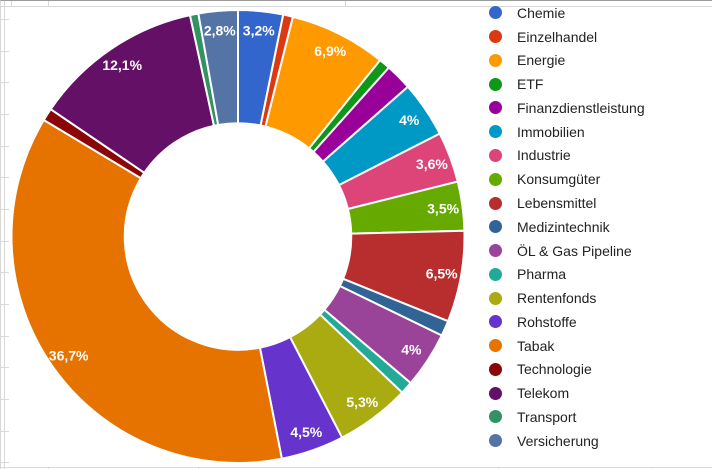 This screenshot has height=469, width=712. Describe the element at coordinates (122, 65) in the screenshot. I see `slice-label: 12,1%` at that location.